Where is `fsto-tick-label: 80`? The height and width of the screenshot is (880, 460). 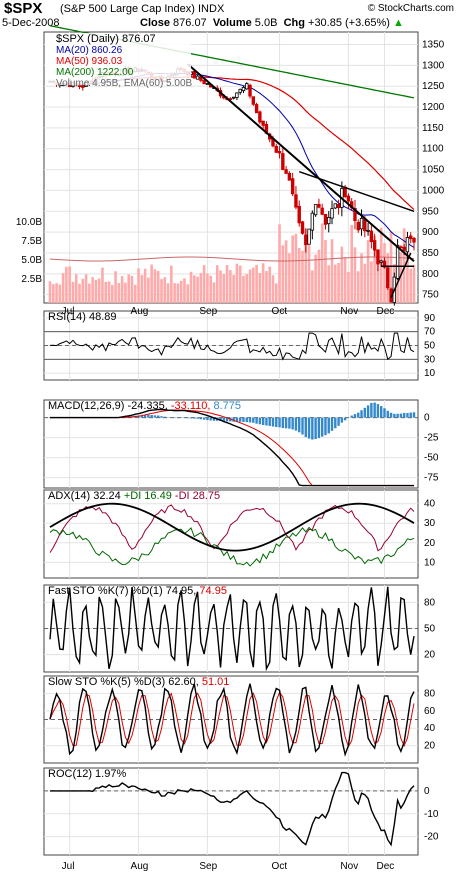
fsto-tick-label: 80 is located at coordinates (430, 602).